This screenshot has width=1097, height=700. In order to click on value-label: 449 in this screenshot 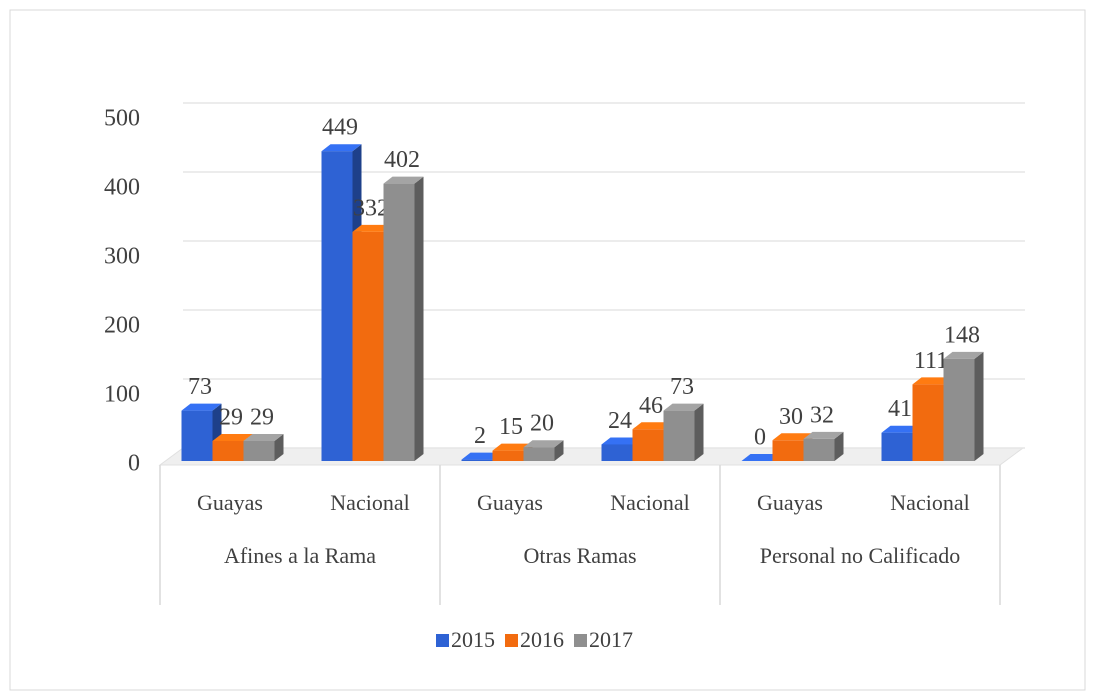, I will do `click(340, 128)`.